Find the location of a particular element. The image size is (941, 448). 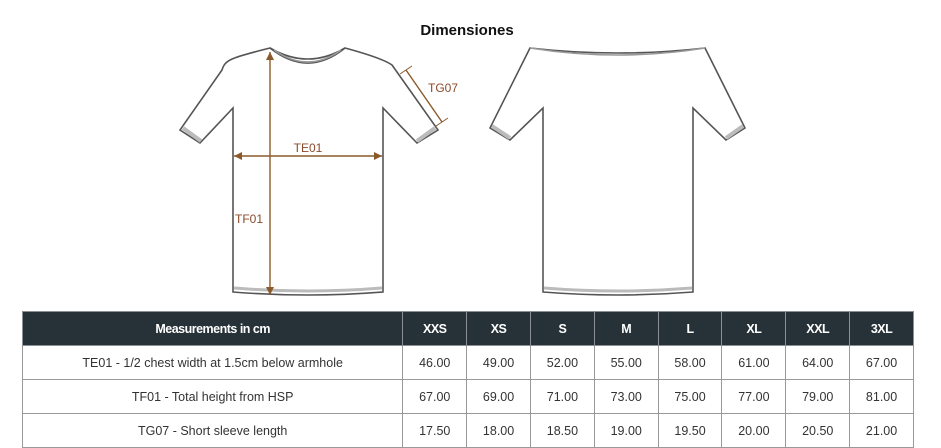

cell-value: 17.50 is located at coordinates (435, 430).